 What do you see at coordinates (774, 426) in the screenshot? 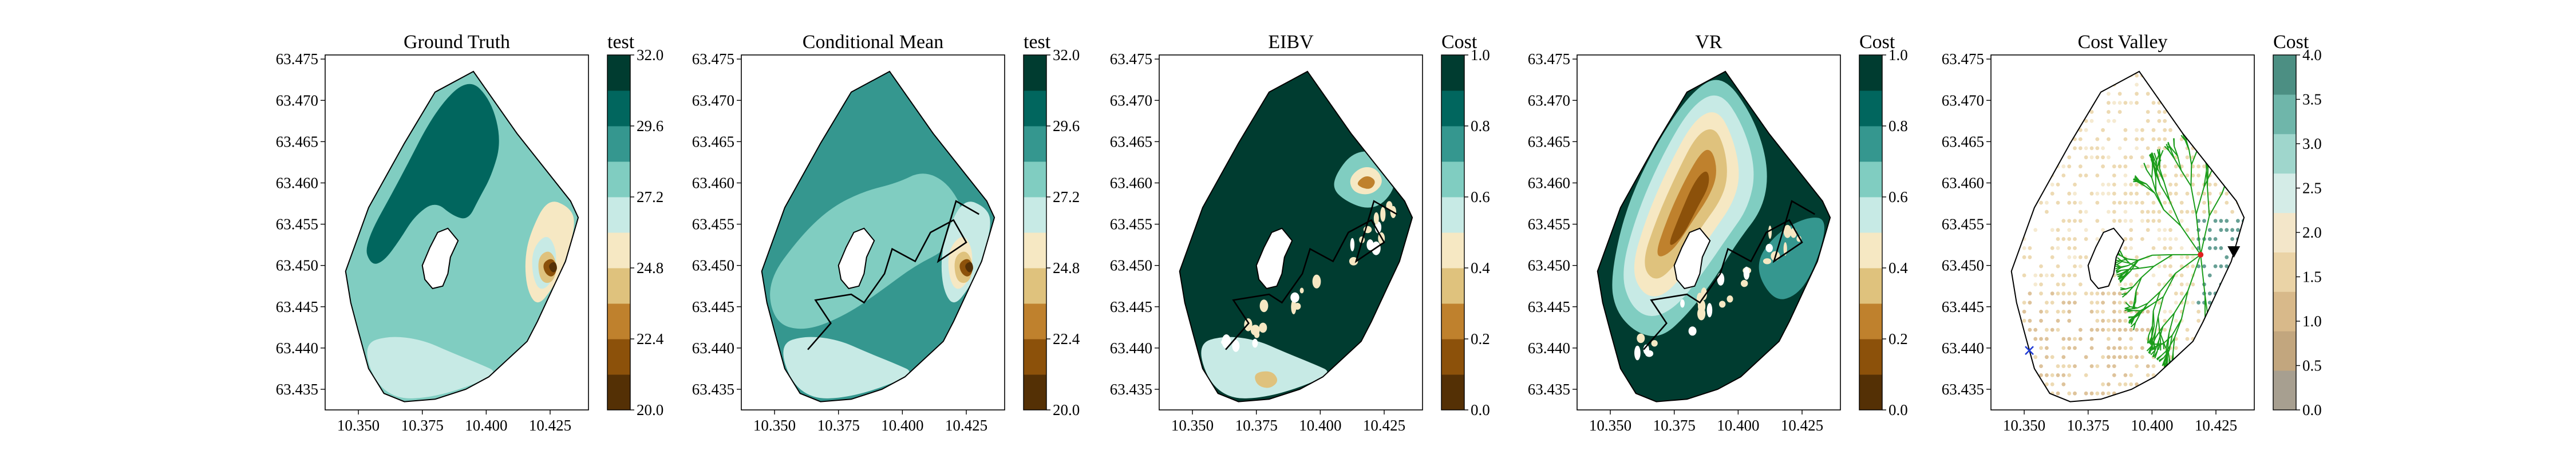
I see `x-tick-label: 10.350` at bounding box center [774, 426].